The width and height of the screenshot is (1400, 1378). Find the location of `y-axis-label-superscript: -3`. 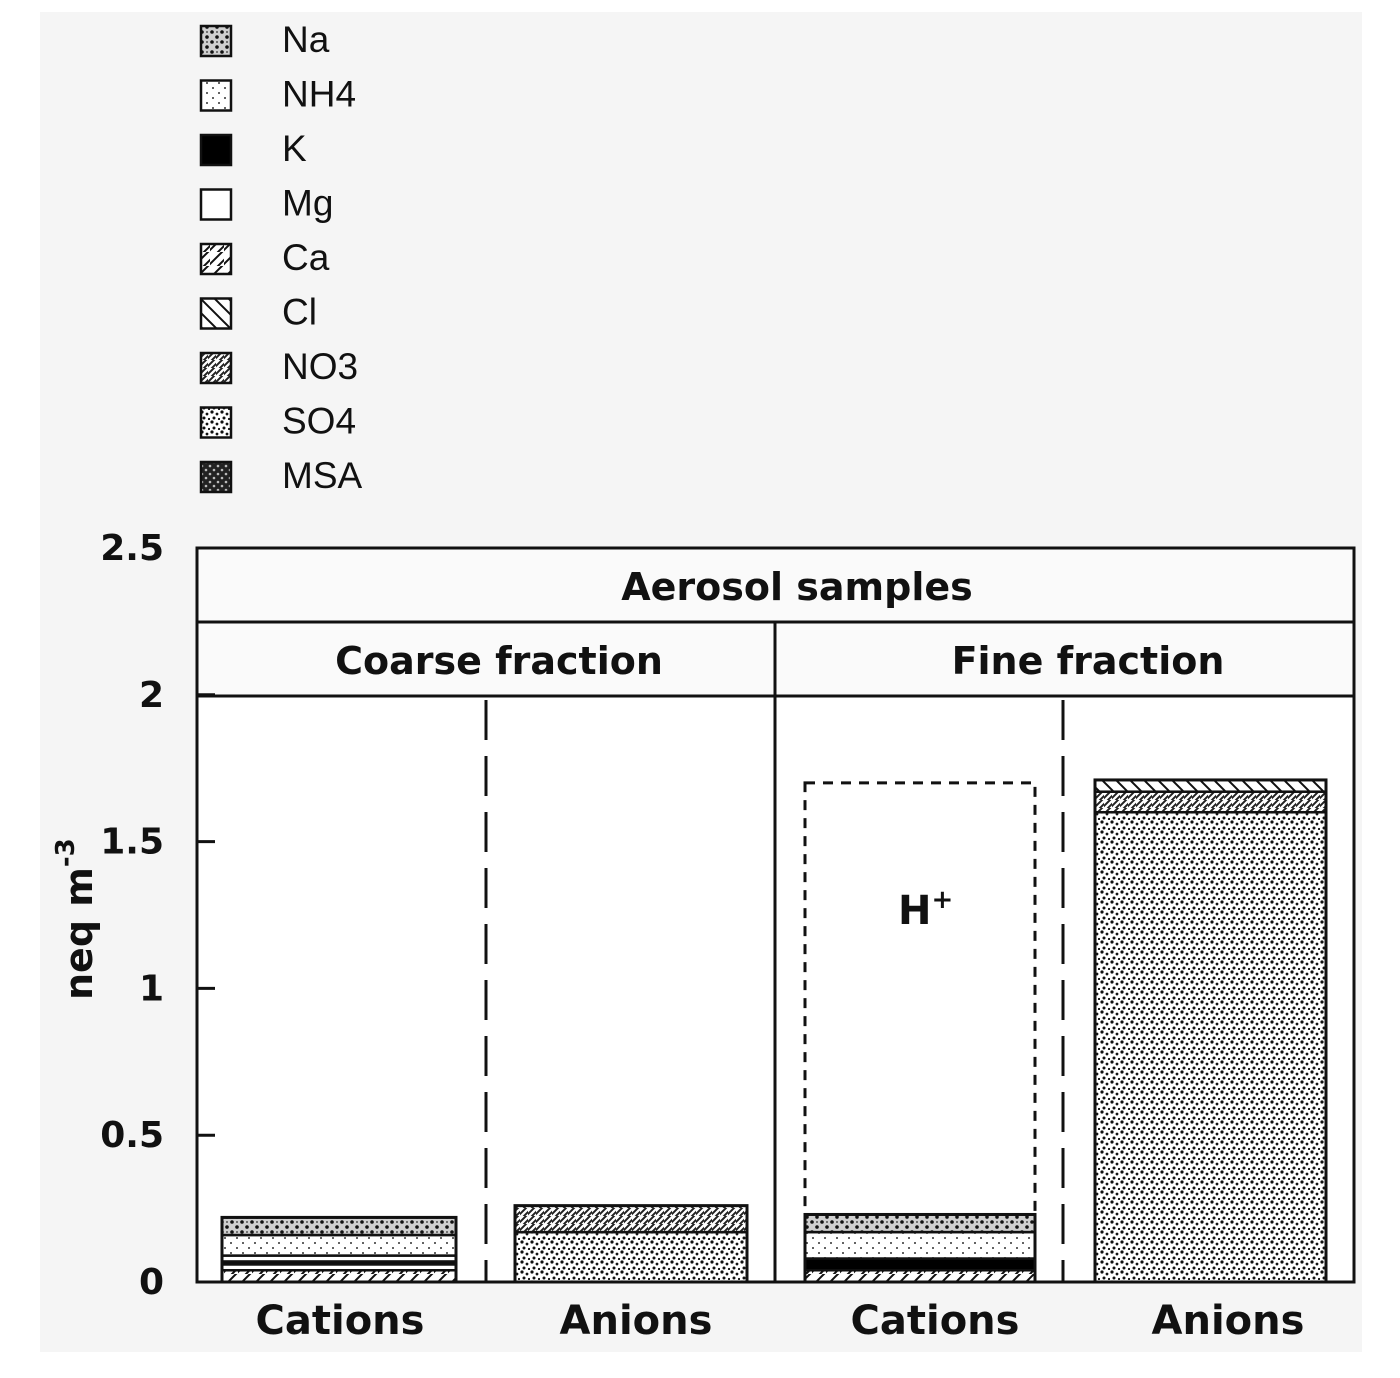

y-axis-label-superscript: -3 is located at coordinates (66, 852).